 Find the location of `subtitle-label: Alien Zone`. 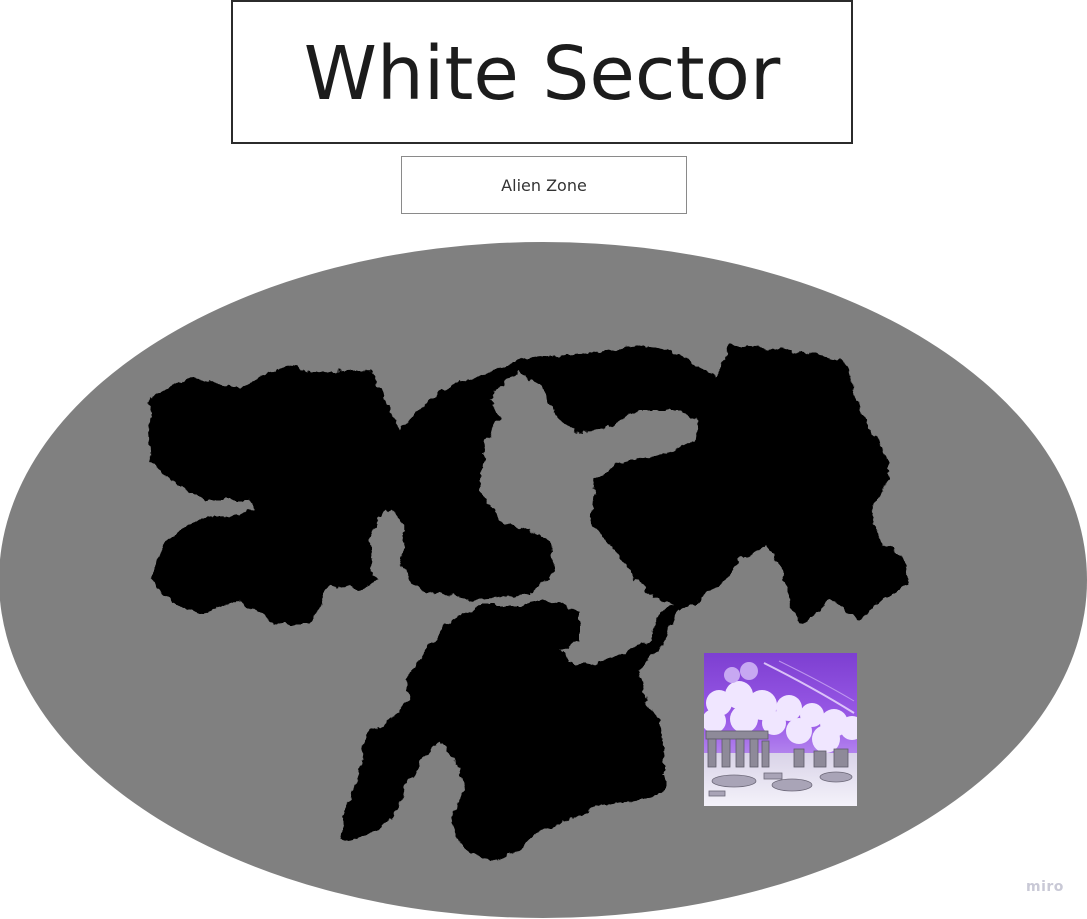

subtitle-label: Alien Zone is located at coordinates (544, 185).